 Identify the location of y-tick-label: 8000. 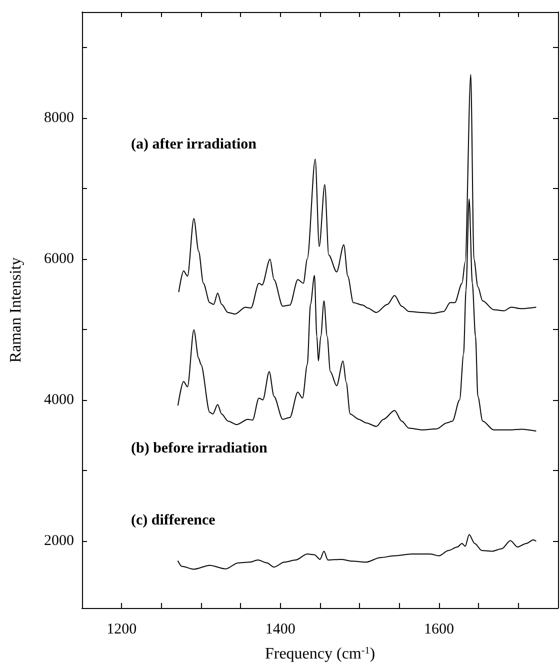
(59, 118).